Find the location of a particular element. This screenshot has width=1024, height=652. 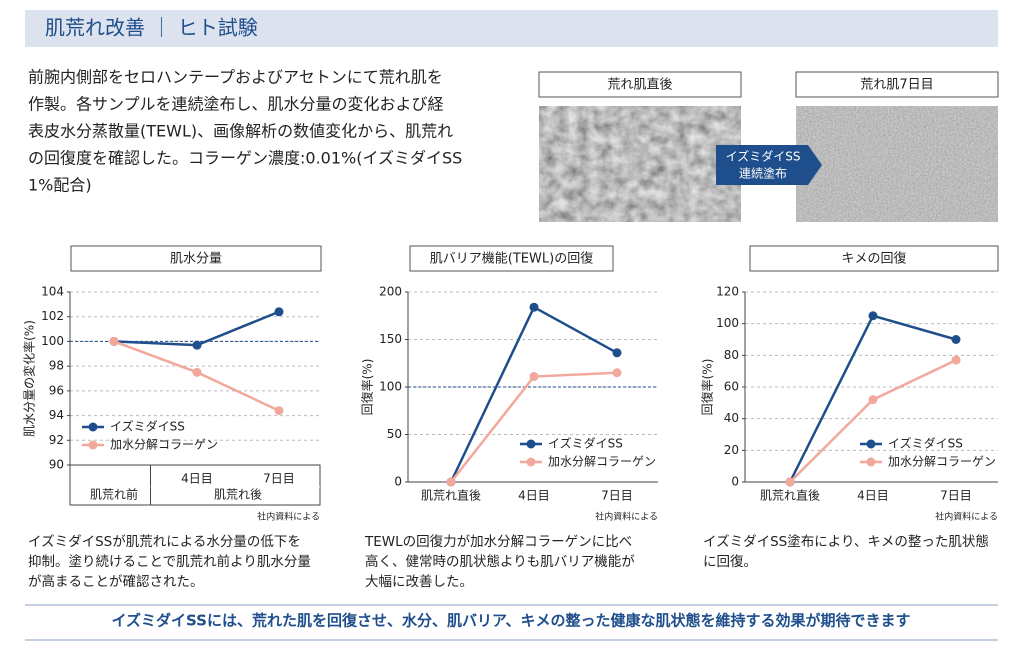

intro-line: 表皮水分蒸散量(TEWL)、画像解析の数値変化から、肌荒れ is located at coordinates (240, 131).